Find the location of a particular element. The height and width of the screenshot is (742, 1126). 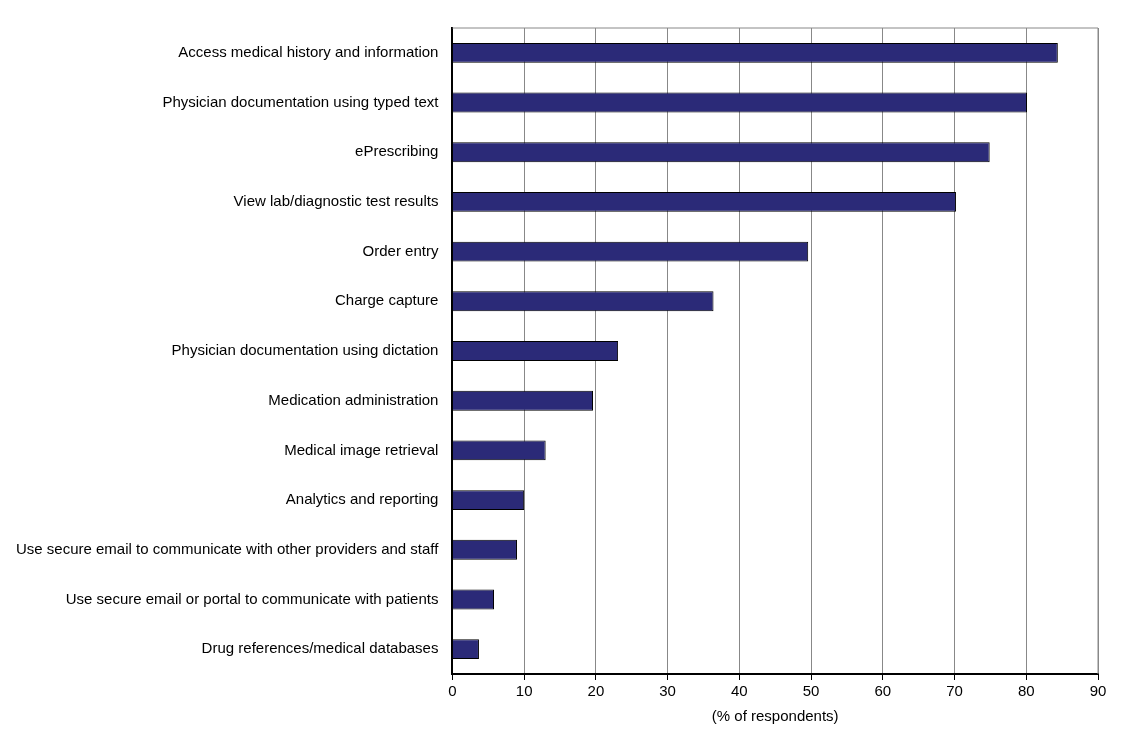

x-tick-label: 20 is located at coordinates (596, 691).